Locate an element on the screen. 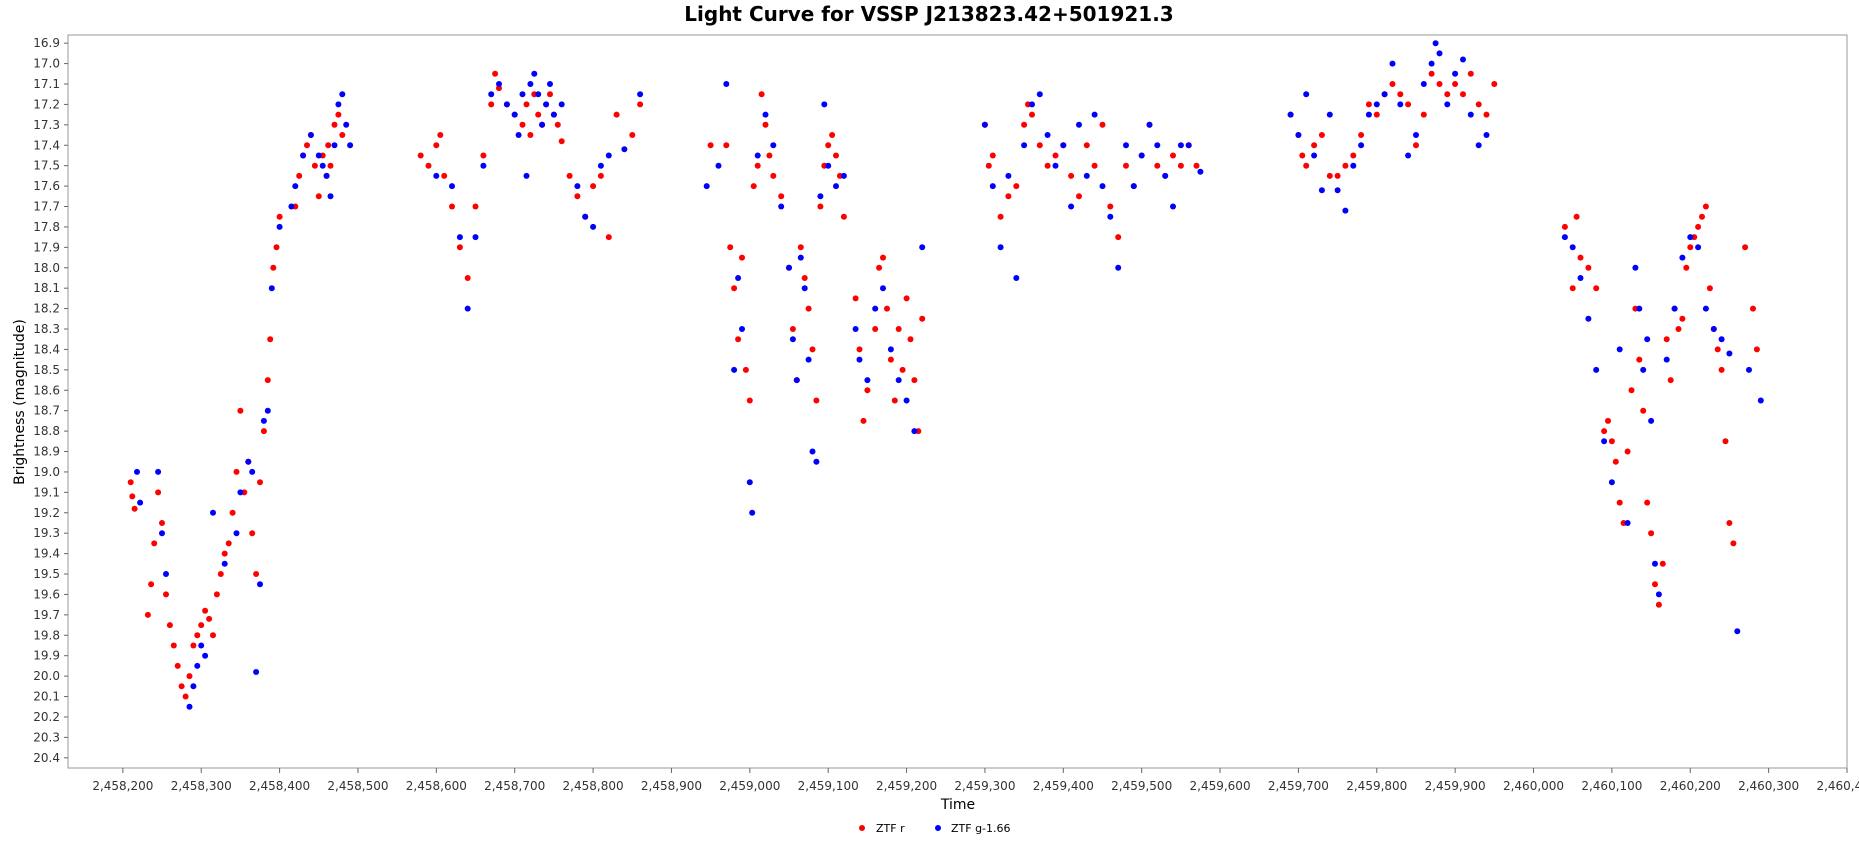 The height and width of the screenshot is (845, 1859). x-tick-label: 2,458,700 is located at coordinates (514, 786).